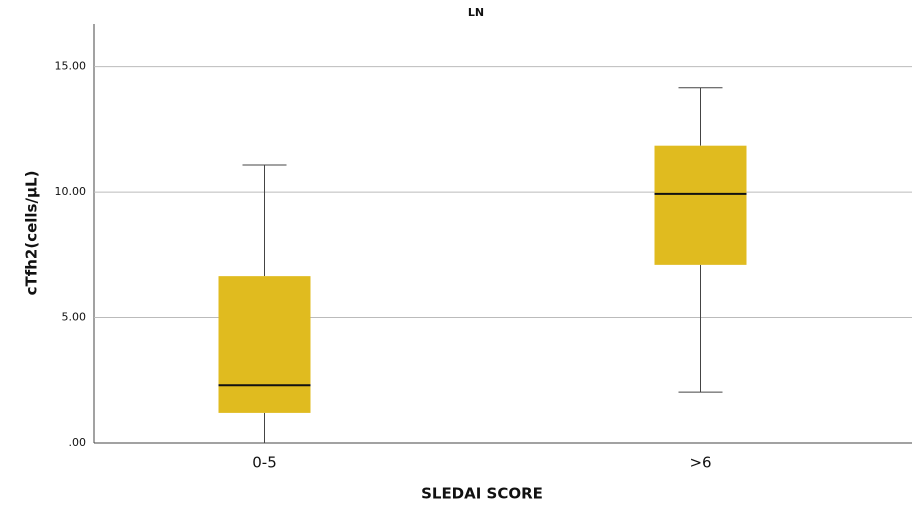 This screenshot has height=506, width=912. Describe the element at coordinates (78, 442) in the screenshot. I see `y-tick-label: .00` at that location.